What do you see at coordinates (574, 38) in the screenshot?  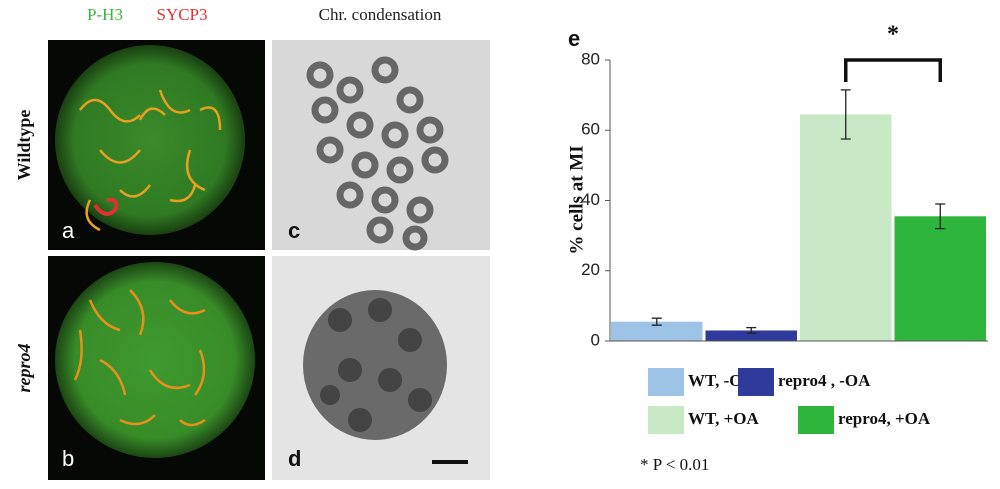 I see `panel-letter: e` at bounding box center [574, 38].